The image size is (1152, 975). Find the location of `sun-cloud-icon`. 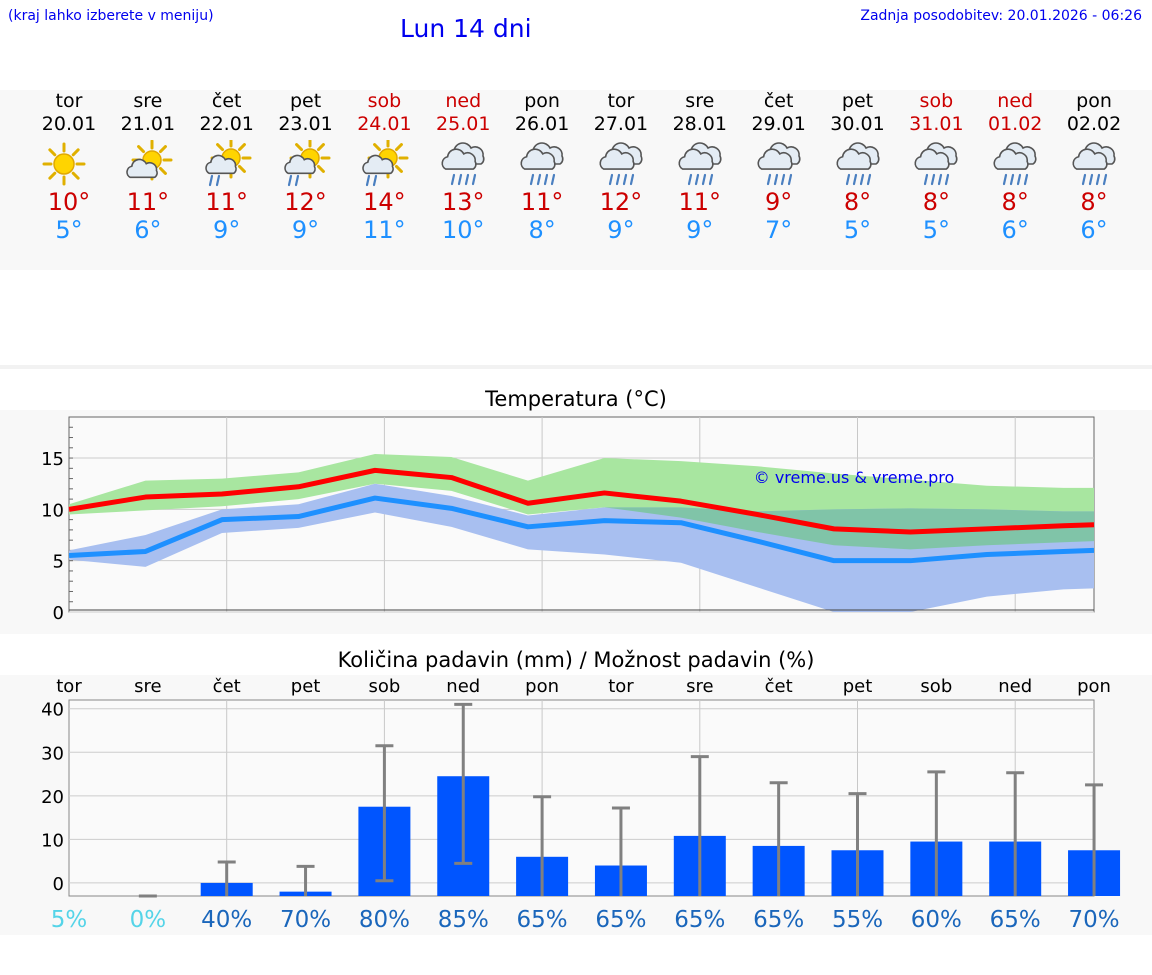

sun-cloud-icon is located at coordinates (149, 160).